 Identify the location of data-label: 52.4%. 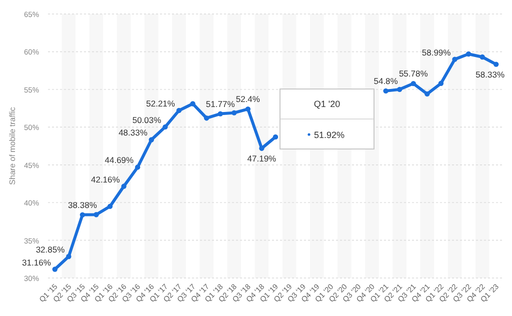
(248, 99).